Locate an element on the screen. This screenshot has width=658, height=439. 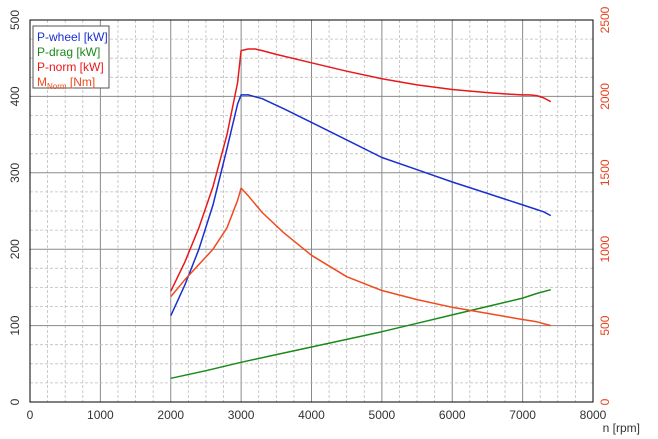
x-tick-label: 0 is located at coordinates (30, 415).